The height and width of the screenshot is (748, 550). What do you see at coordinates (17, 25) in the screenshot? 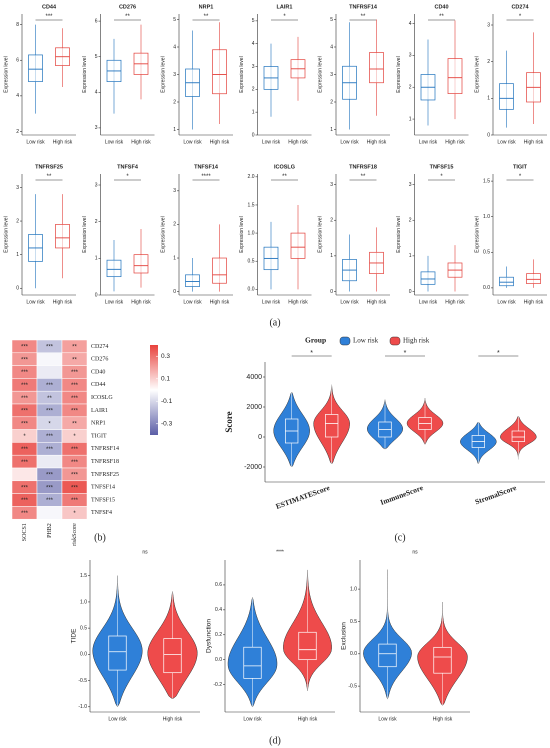
I see `y-tick-label: 8` at bounding box center [17, 25].